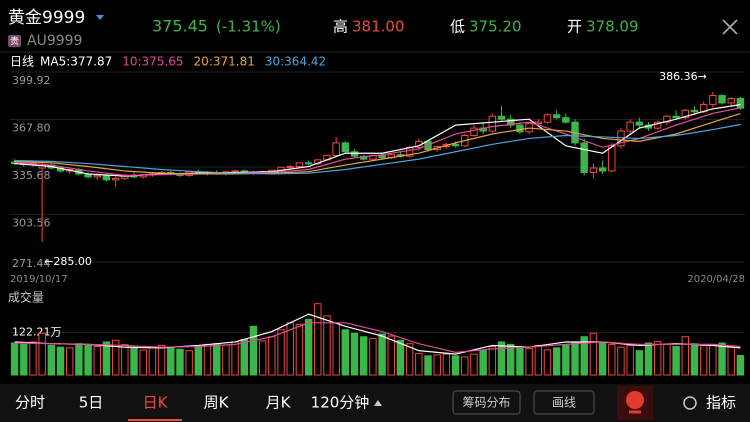 The height and width of the screenshot is (422, 750). What do you see at coordinates (31, 128) in the screenshot?
I see `y-tick-label: 367.80` at bounding box center [31, 128].